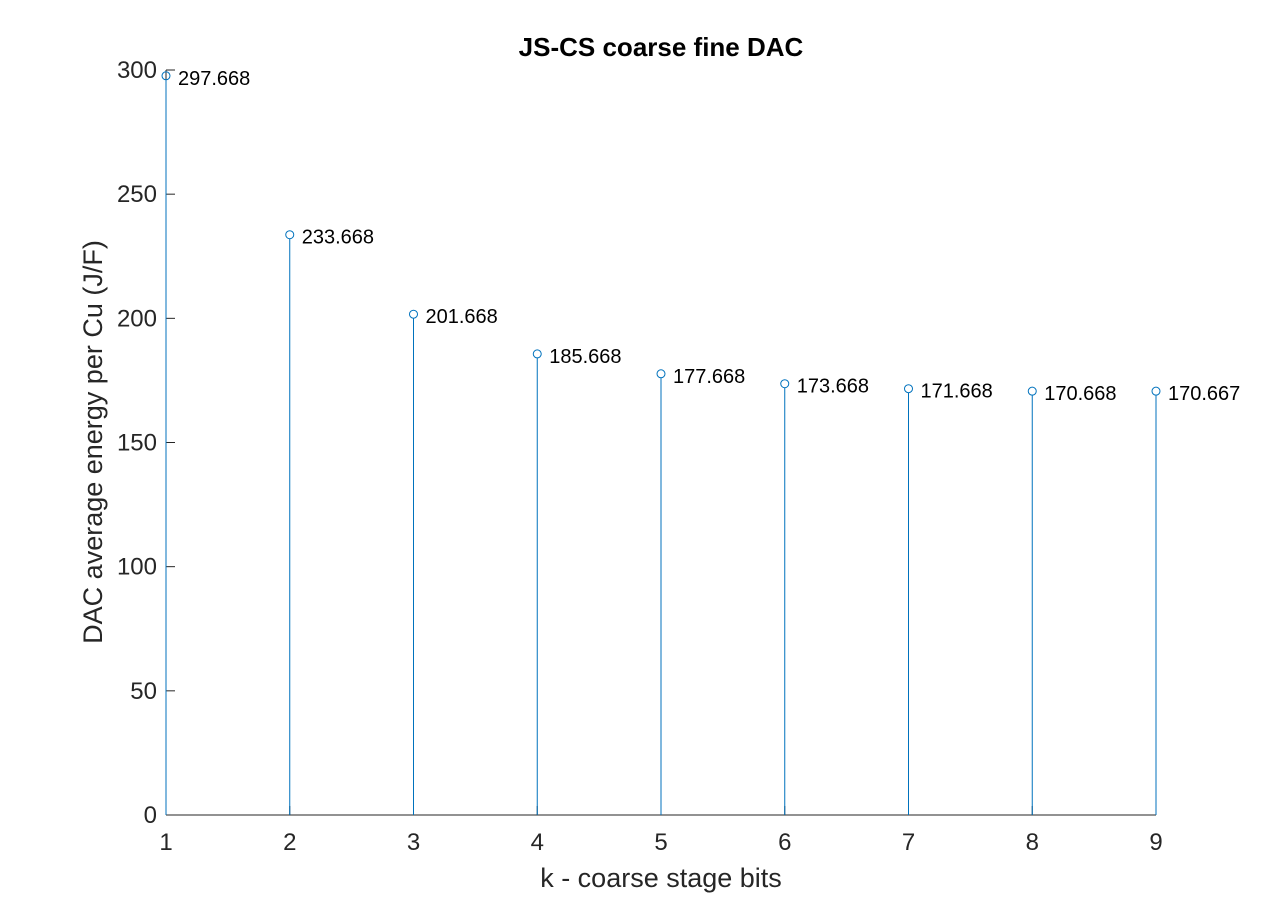 The image size is (1277, 916). I want to click on data-label: 173.668, so click(833, 387).